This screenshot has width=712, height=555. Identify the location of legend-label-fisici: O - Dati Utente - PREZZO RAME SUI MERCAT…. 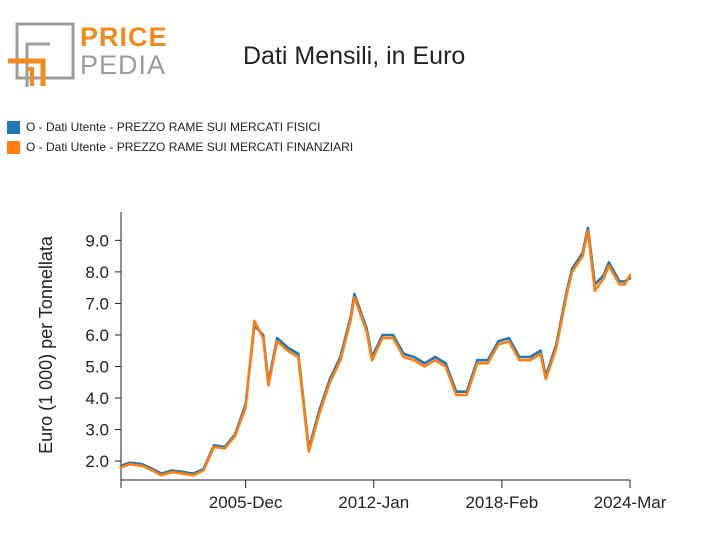
(173, 127).